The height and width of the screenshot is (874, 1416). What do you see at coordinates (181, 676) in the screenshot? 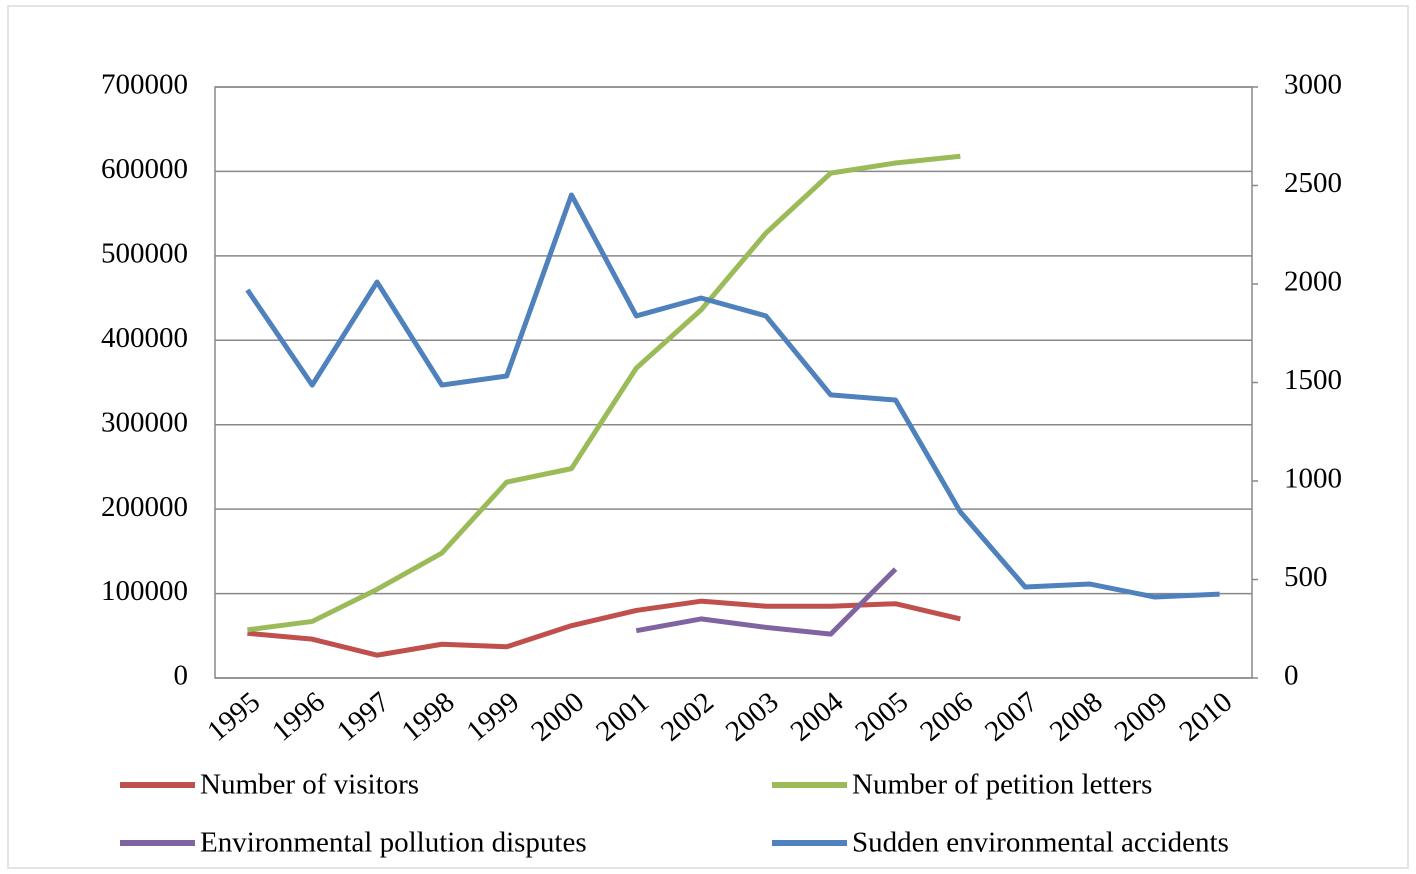
I see `y-tick-label: 0` at bounding box center [181, 676].